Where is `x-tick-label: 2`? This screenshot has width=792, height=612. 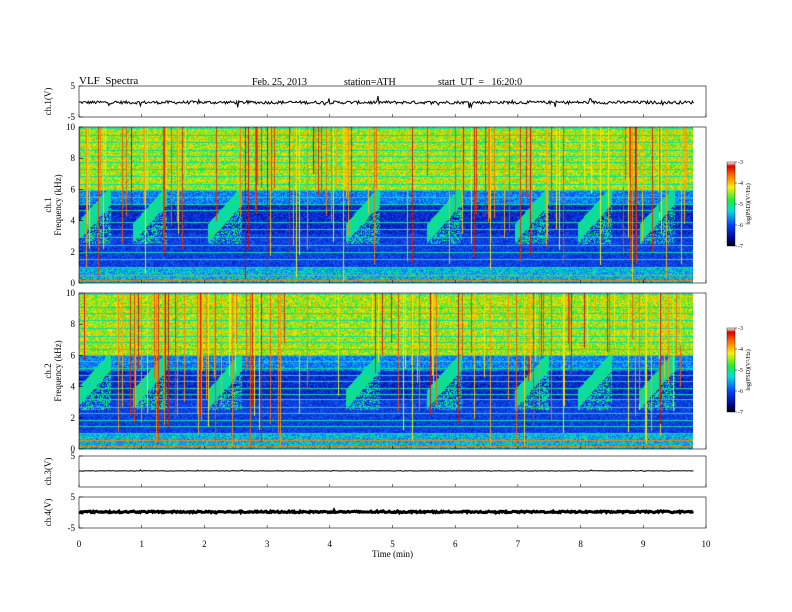 x-tick-label: 2 is located at coordinates (204, 544).